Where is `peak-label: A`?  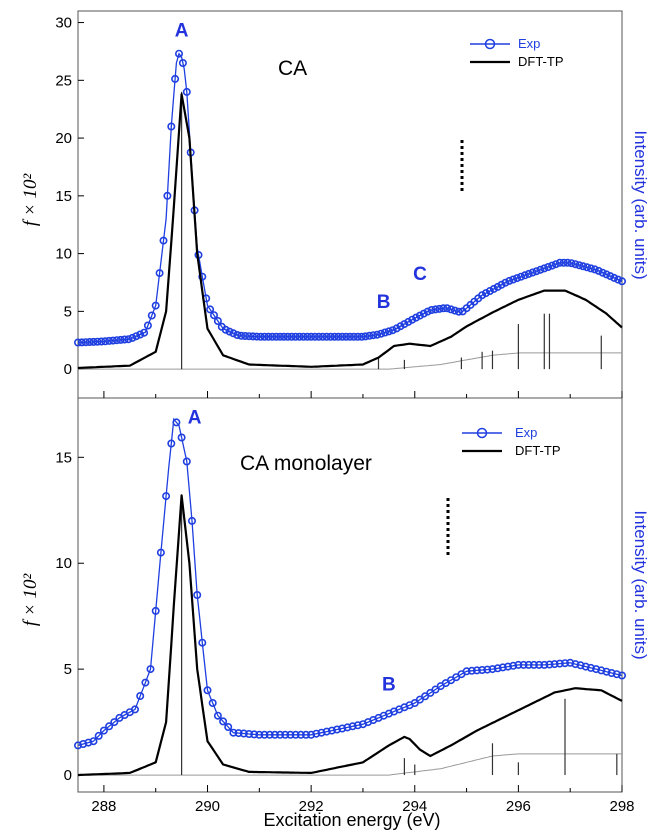
peak-label: A is located at coordinates (182, 30).